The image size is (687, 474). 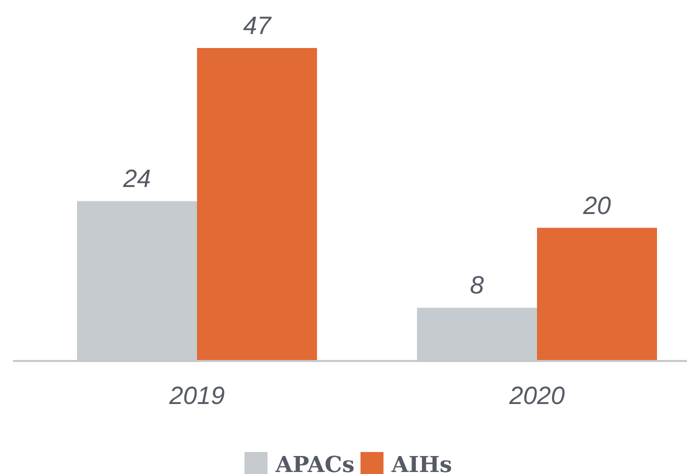 I want to click on data-label: 47, so click(x=257, y=26).